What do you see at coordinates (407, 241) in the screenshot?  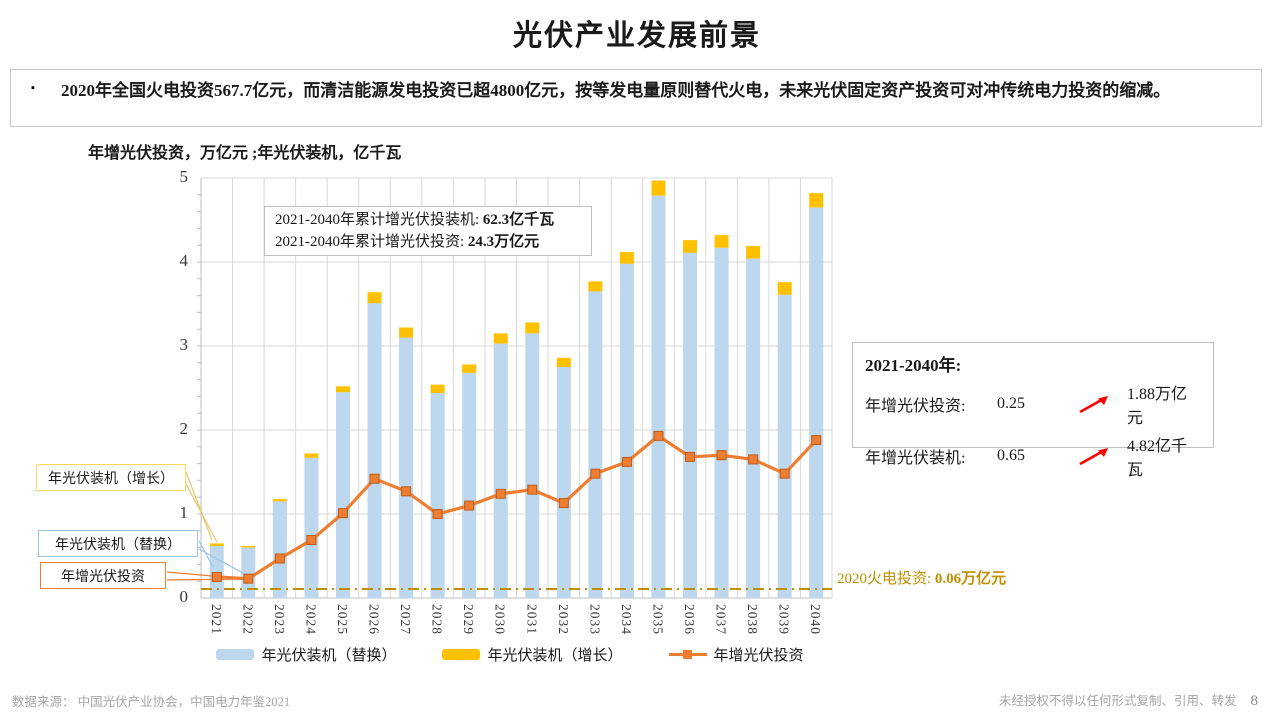 I see `annotation-line-2: 2021-2040年累计增光伏投资: 24.3万亿元` at bounding box center [407, 241].